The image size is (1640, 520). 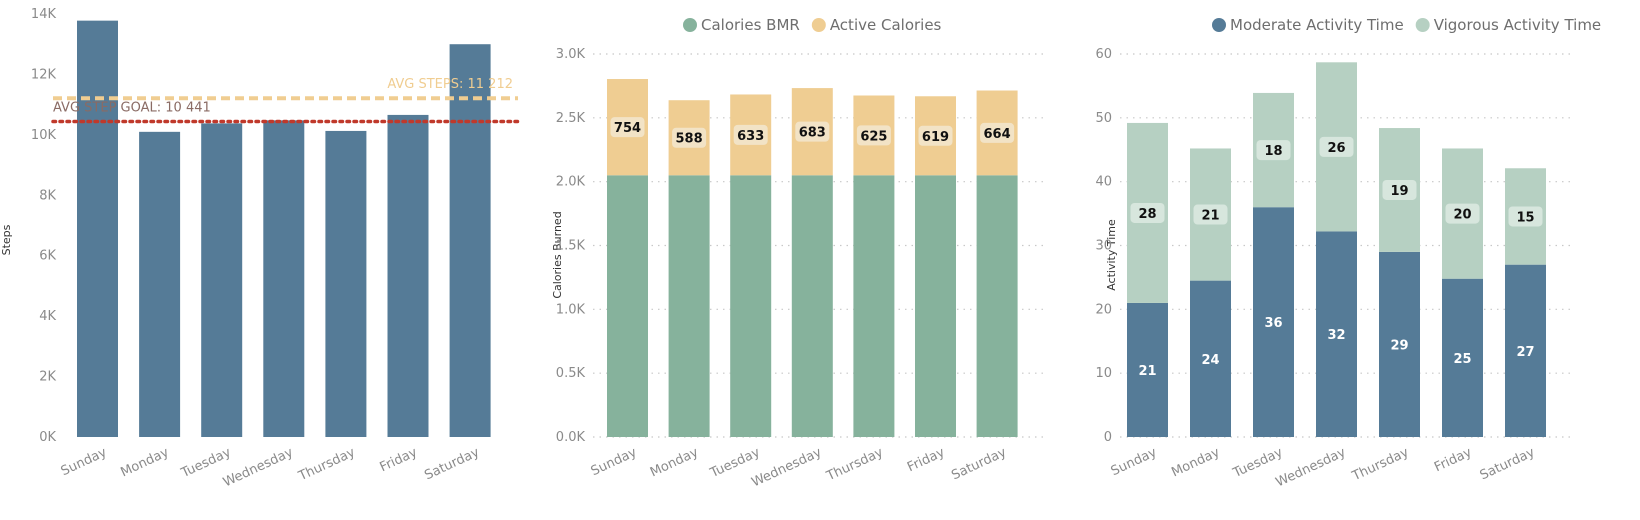 What do you see at coordinates (1103, 309) in the screenshot?
I see `c3-y-tick-label: 20` at bounding box center [1103, 309].